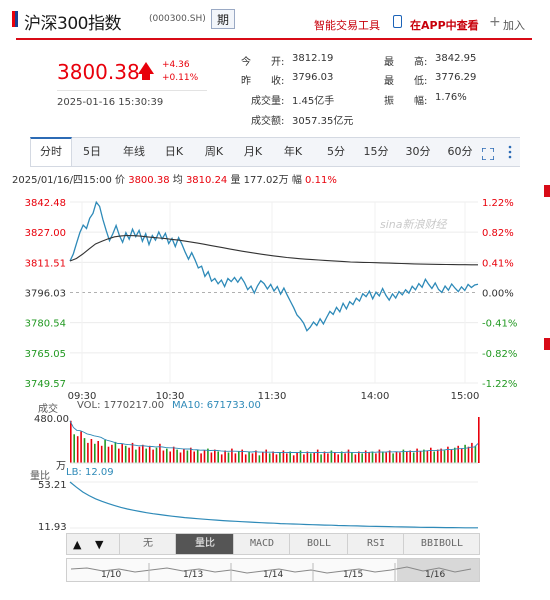  What do you see at coordinates (273, 570) in the screenshot?
I see `date-range-navigator: 1/10 1/13 1/14 1/15 1/16` at bounding box center [273, 570].